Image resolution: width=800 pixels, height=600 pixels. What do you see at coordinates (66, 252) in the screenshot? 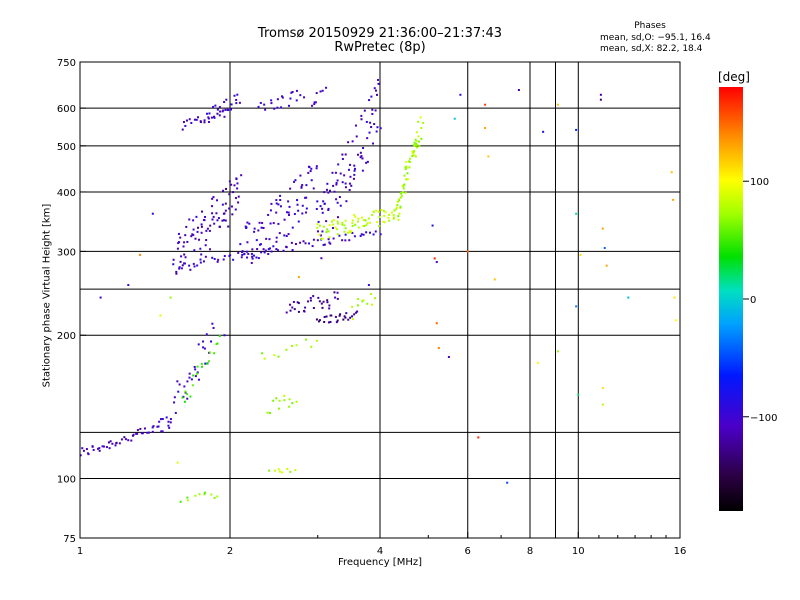
I see `y-tick-label: 300` at bounding box center [66, 252].